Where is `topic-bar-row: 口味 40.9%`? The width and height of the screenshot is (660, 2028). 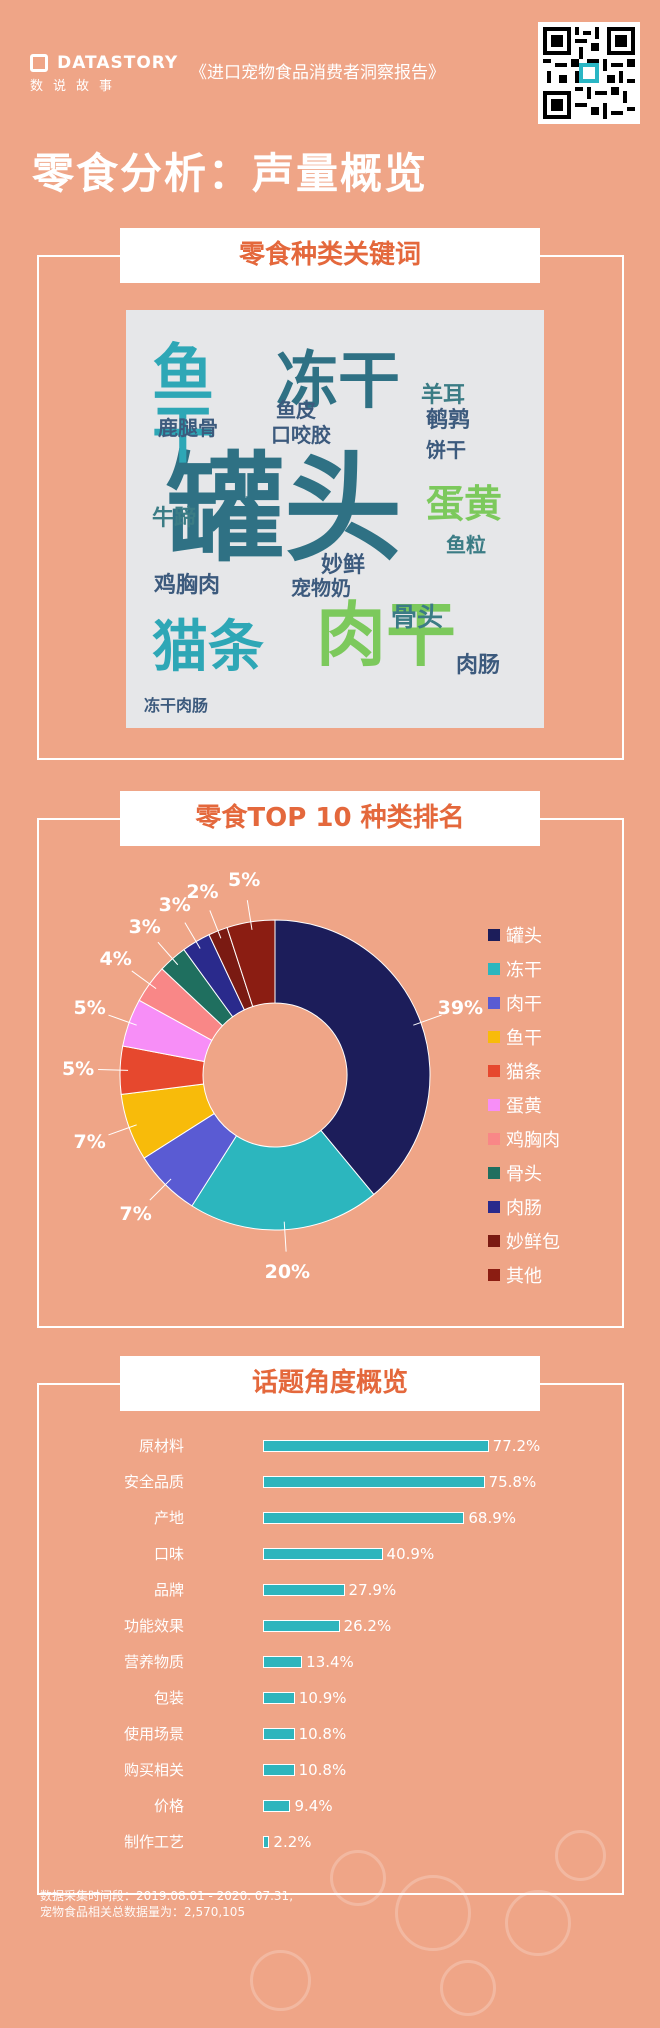 topic-bar-row: 口味 40.9% is located at coordinates (330, 1554).